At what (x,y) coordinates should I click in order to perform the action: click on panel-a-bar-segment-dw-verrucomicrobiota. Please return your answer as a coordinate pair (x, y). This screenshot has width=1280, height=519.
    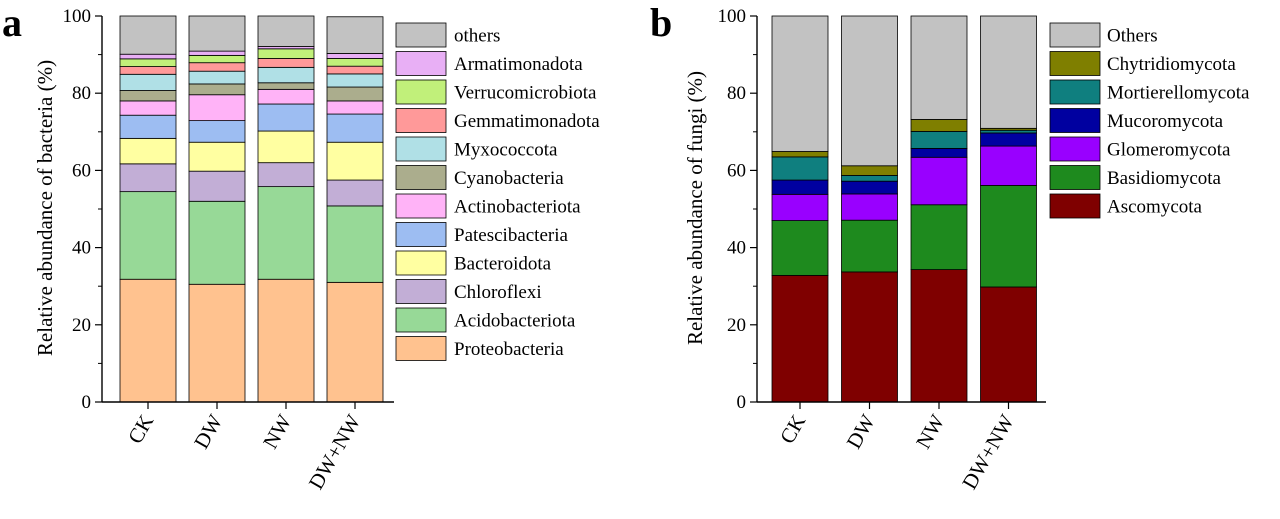
    Looking at the image, I should click on (217, 59).